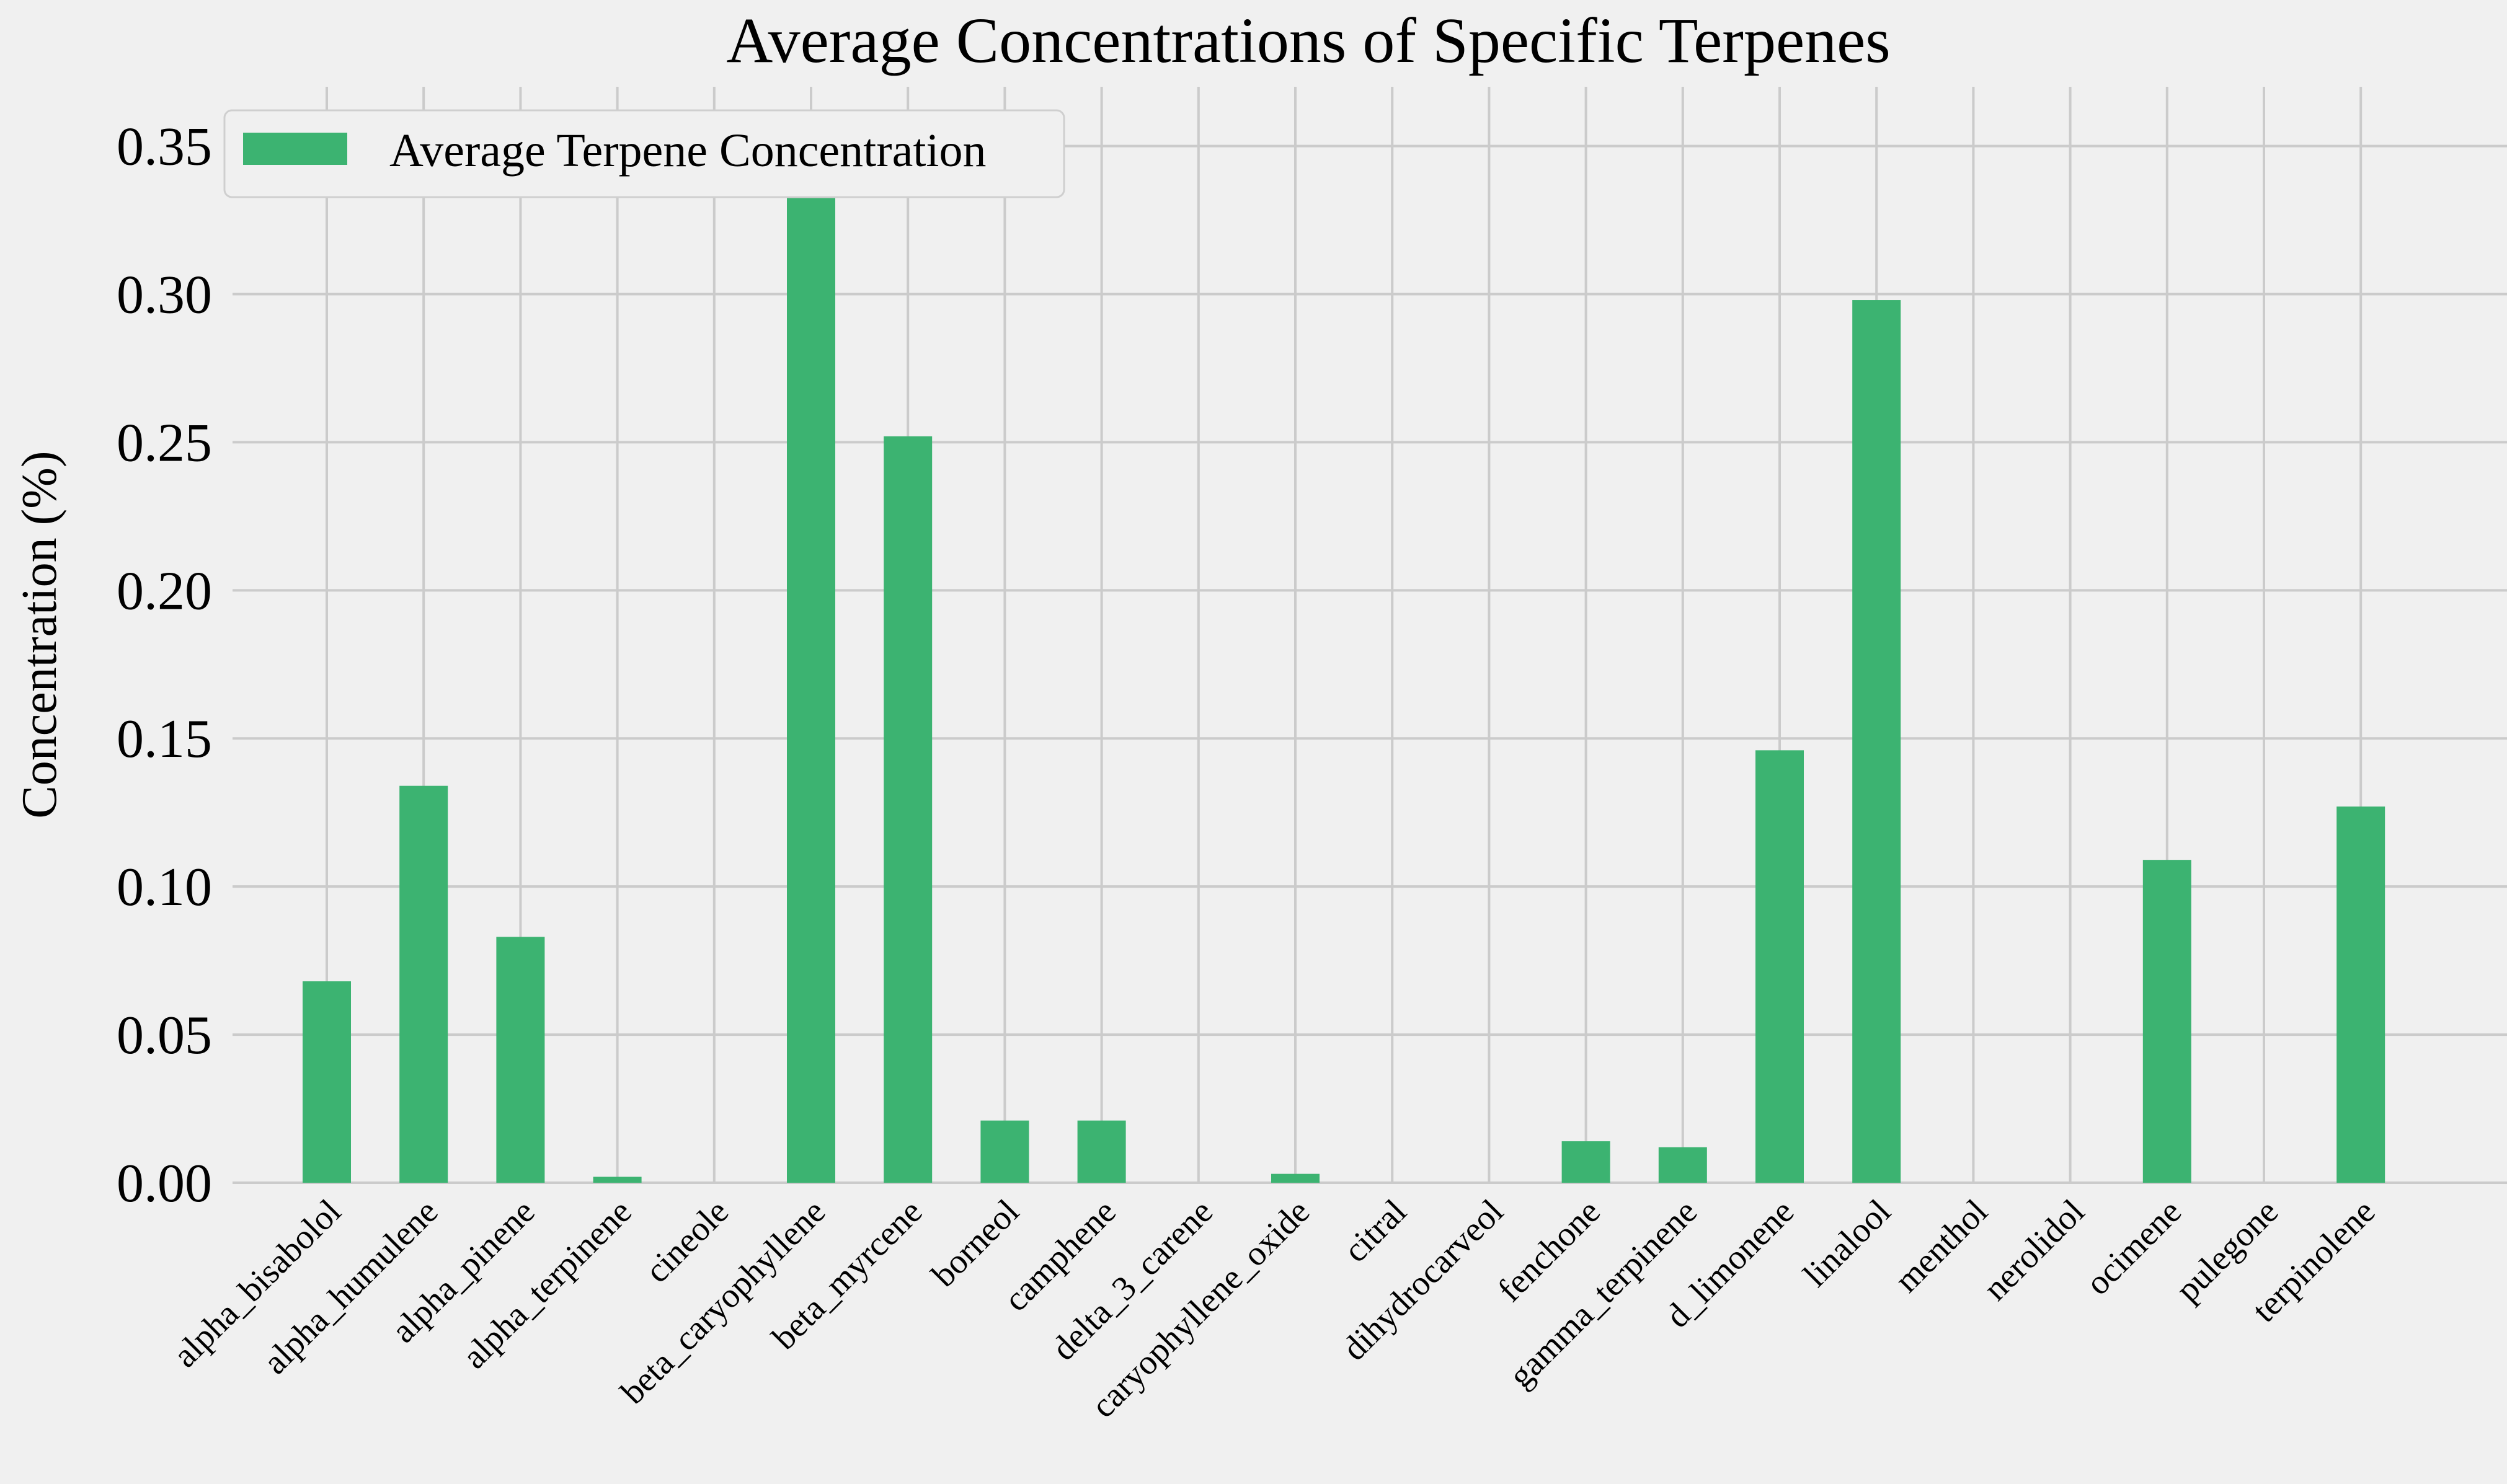  What do you see at coordinates (164, 887) in the screenshot?
I see `y-tick-label: 0.10` at bounding box center [164, 887].